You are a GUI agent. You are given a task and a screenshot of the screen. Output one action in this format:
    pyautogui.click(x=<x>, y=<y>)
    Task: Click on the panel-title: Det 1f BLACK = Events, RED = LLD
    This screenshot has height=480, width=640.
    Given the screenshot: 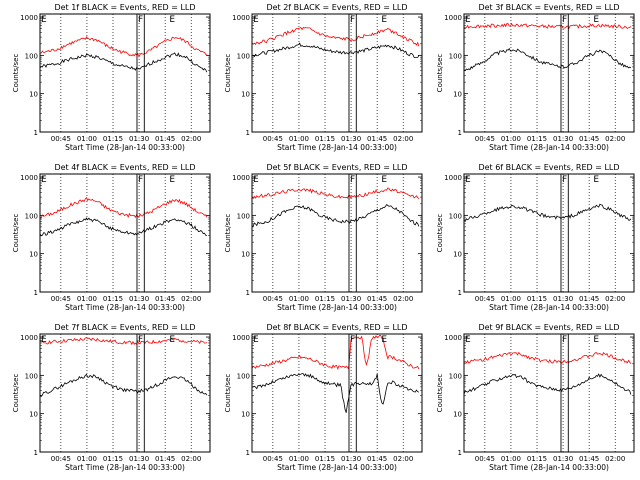 What is the action you would take?
    pyautogui.click(x=124, y=7)
    